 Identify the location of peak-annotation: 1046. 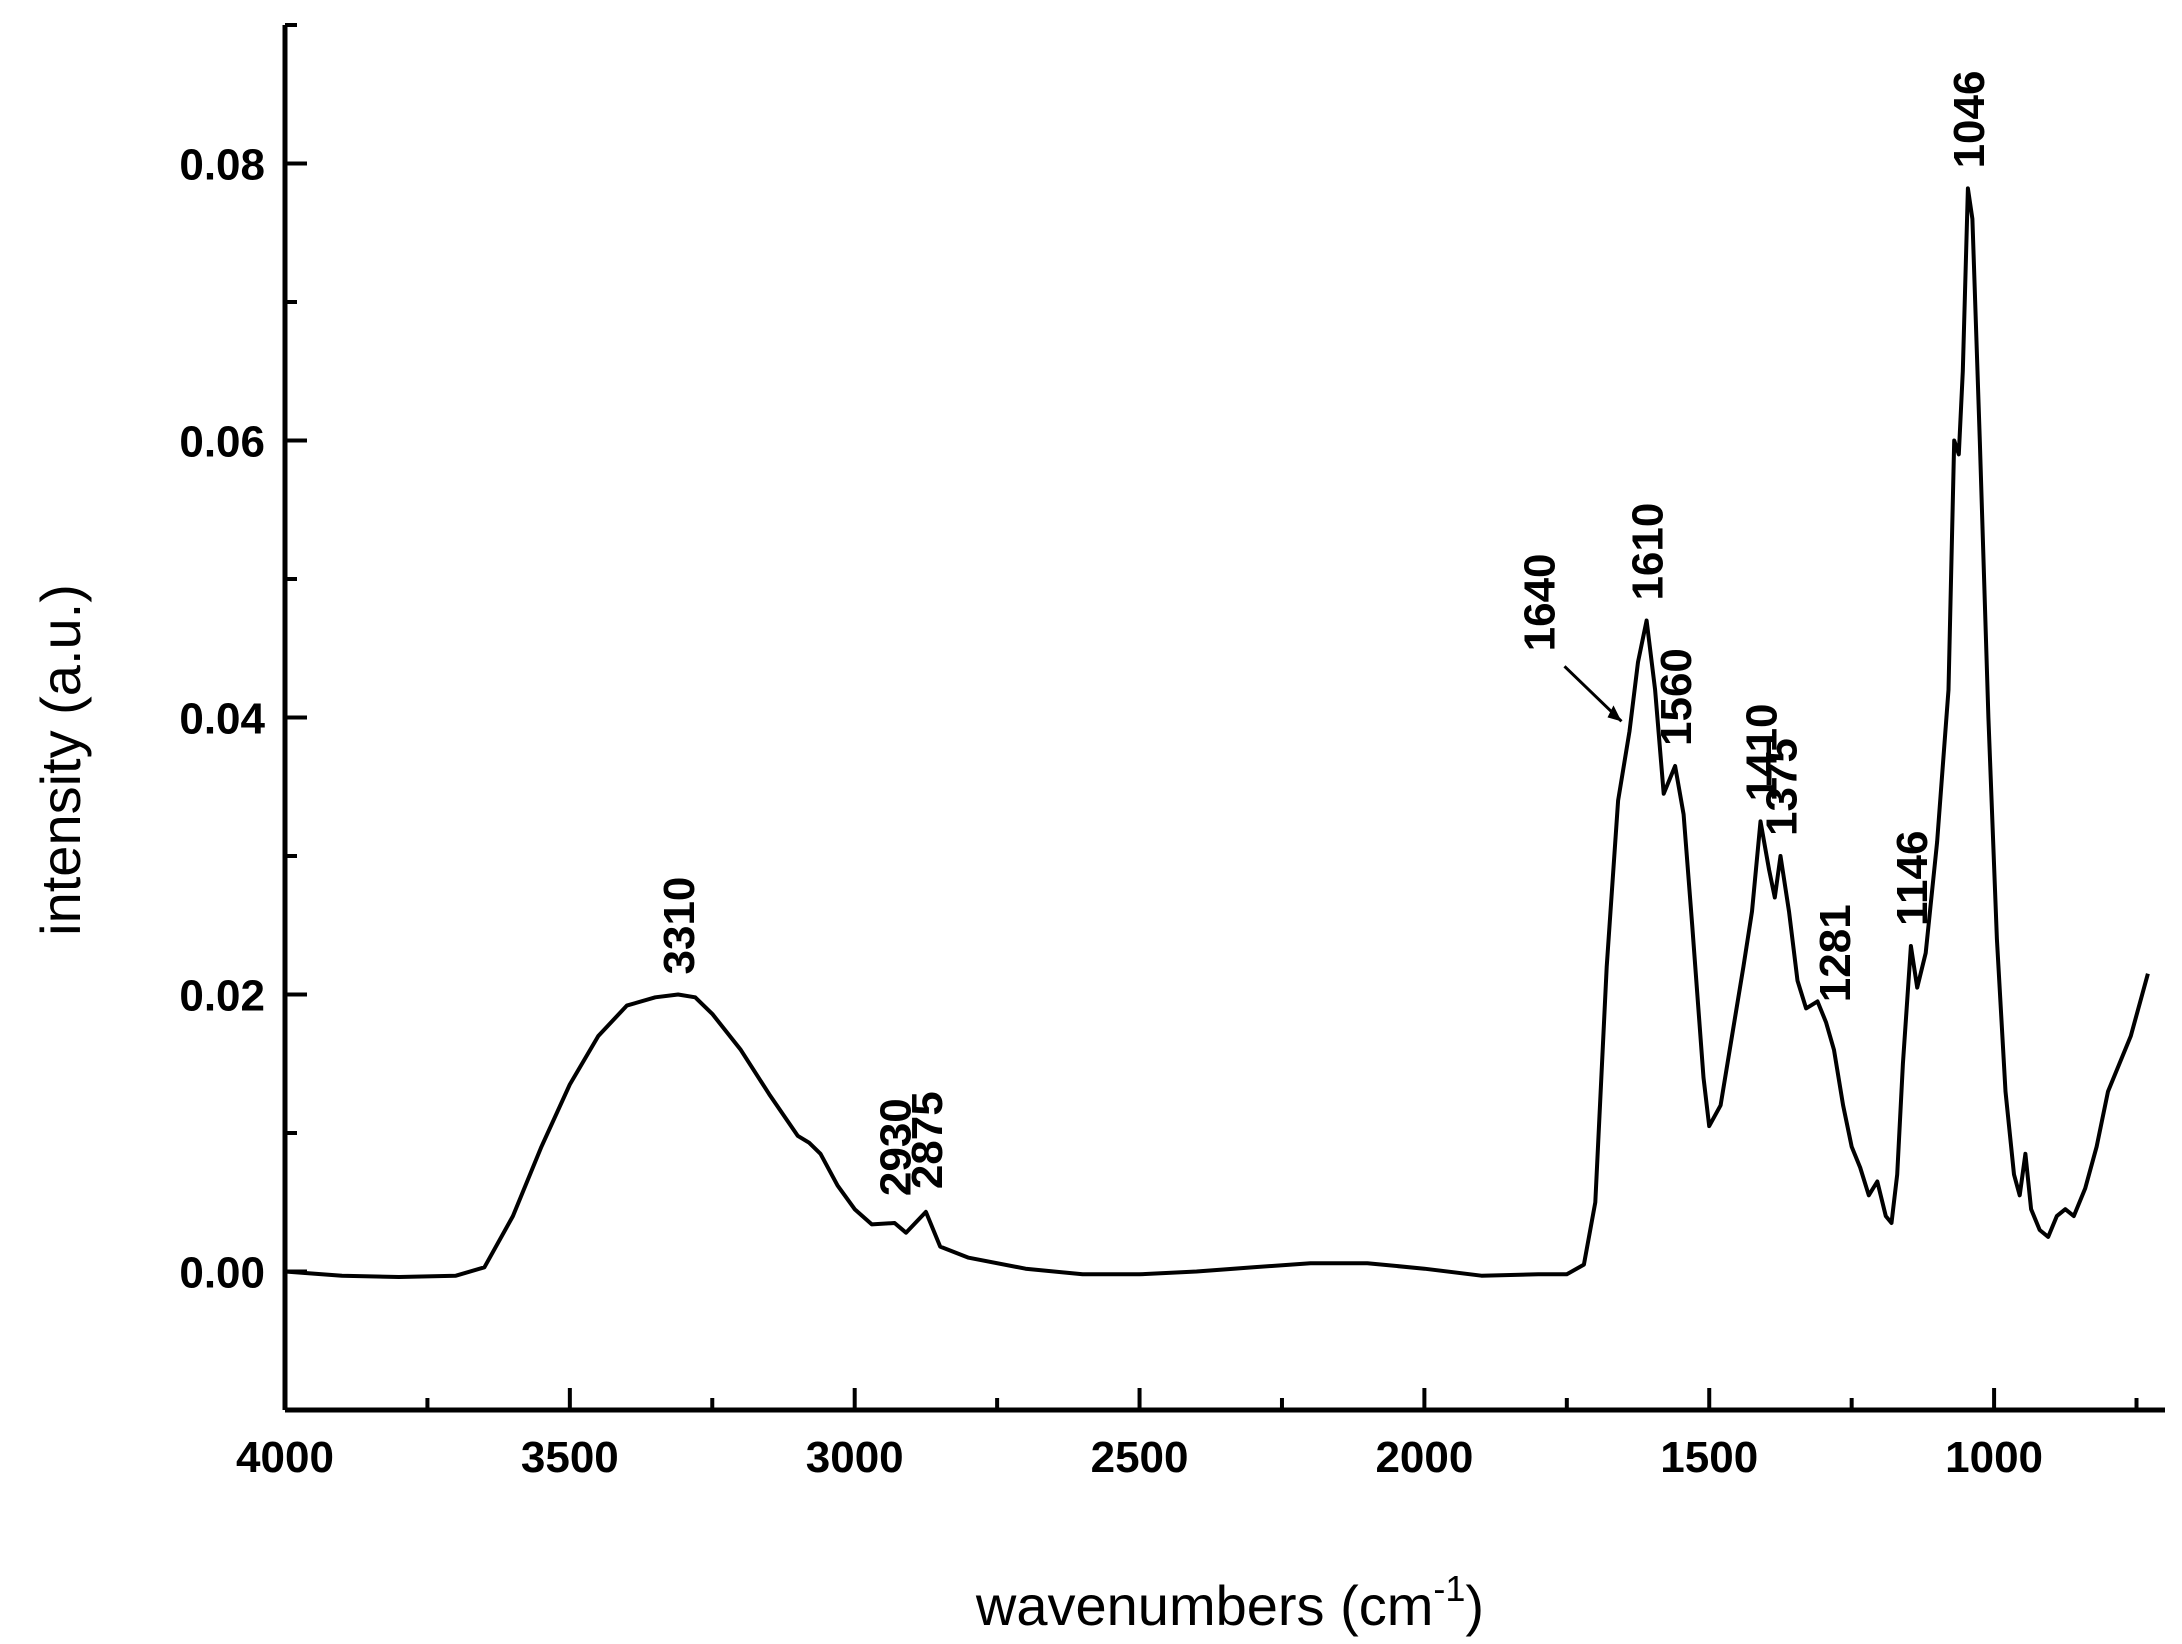
(1969, 120).